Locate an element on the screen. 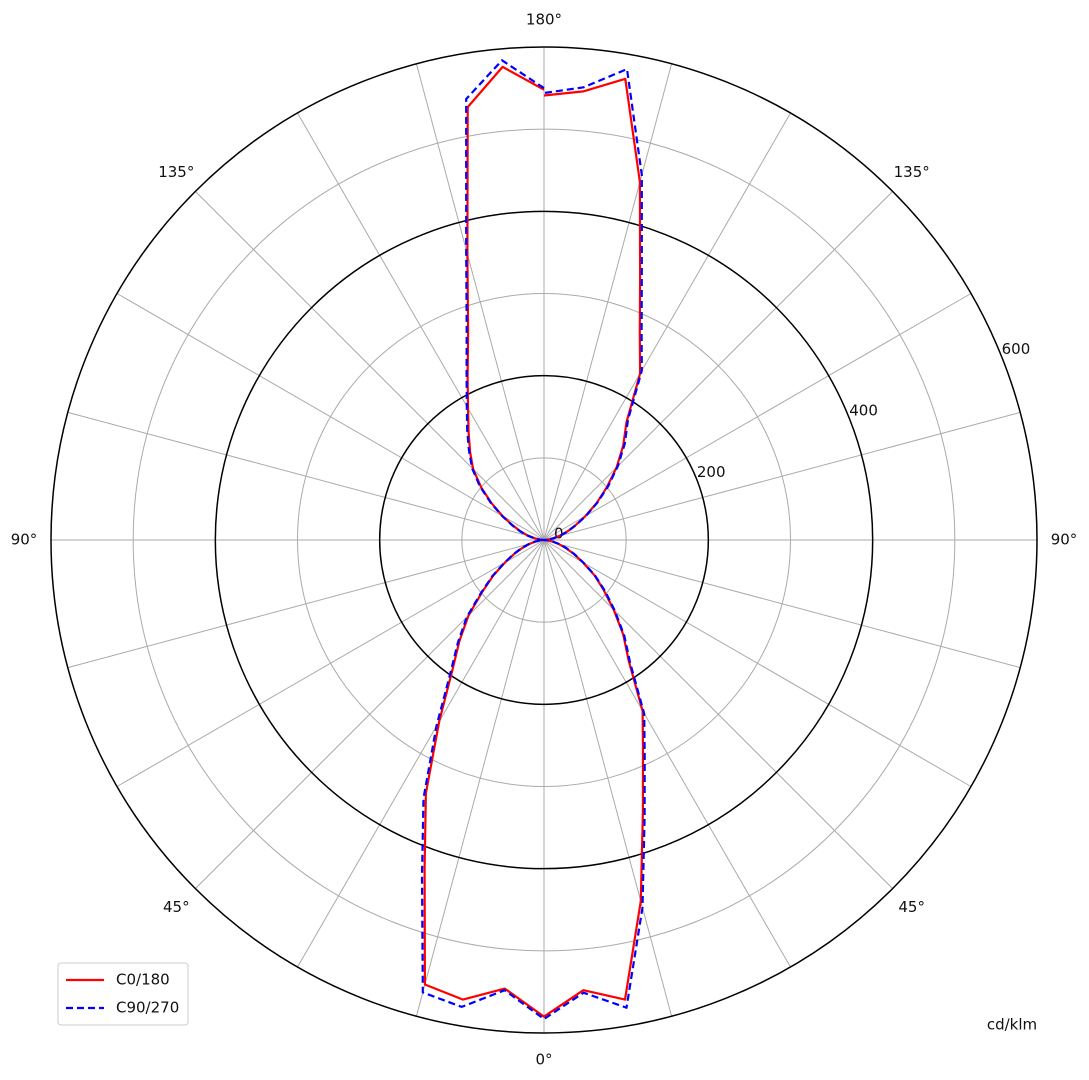  minor-ring is located at coordinates (544, 540).